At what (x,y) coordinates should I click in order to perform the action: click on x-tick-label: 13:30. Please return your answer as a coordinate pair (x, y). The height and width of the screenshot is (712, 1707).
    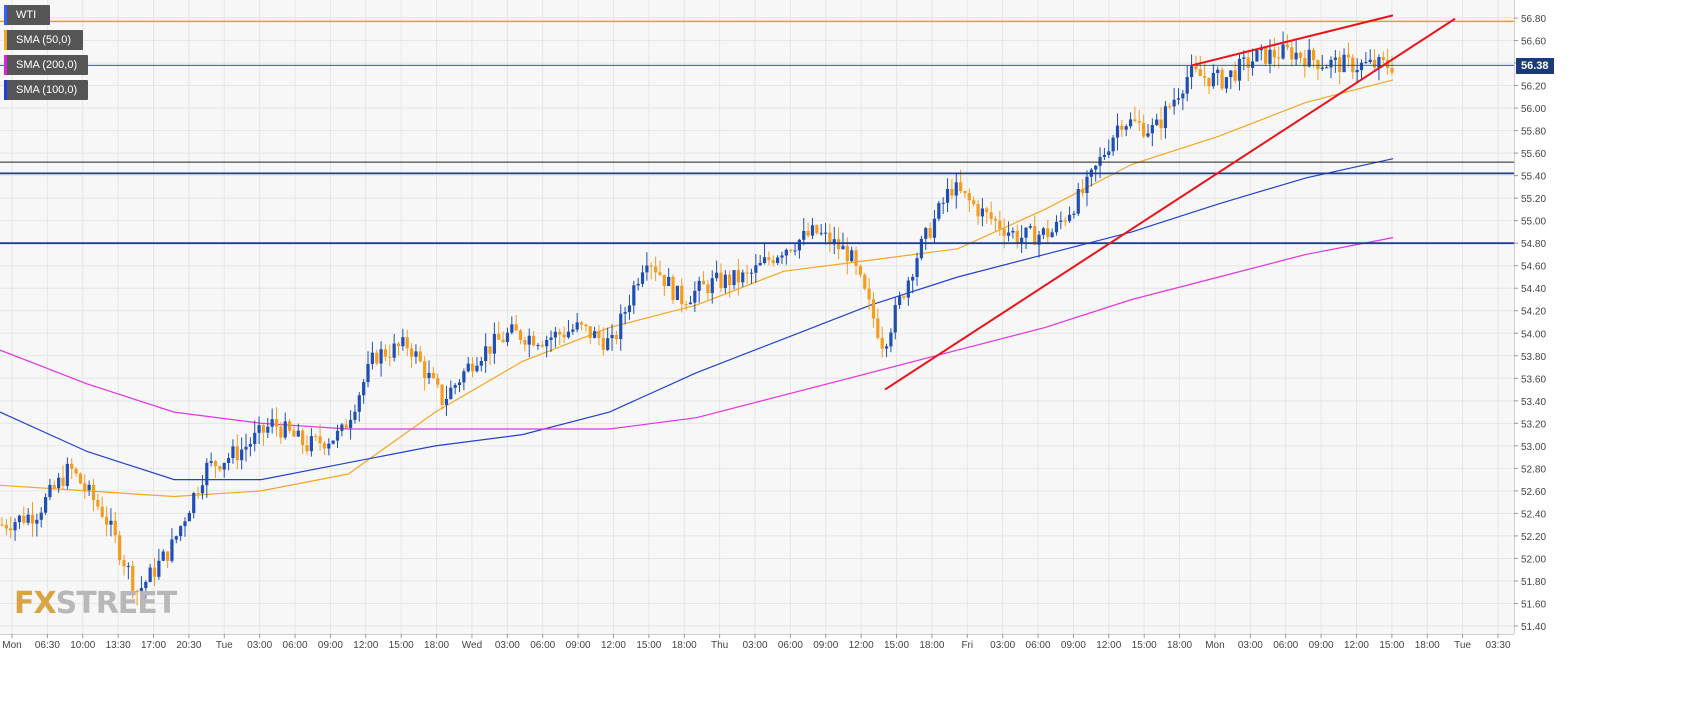
    Looking at the image, I should click on (118, 645).